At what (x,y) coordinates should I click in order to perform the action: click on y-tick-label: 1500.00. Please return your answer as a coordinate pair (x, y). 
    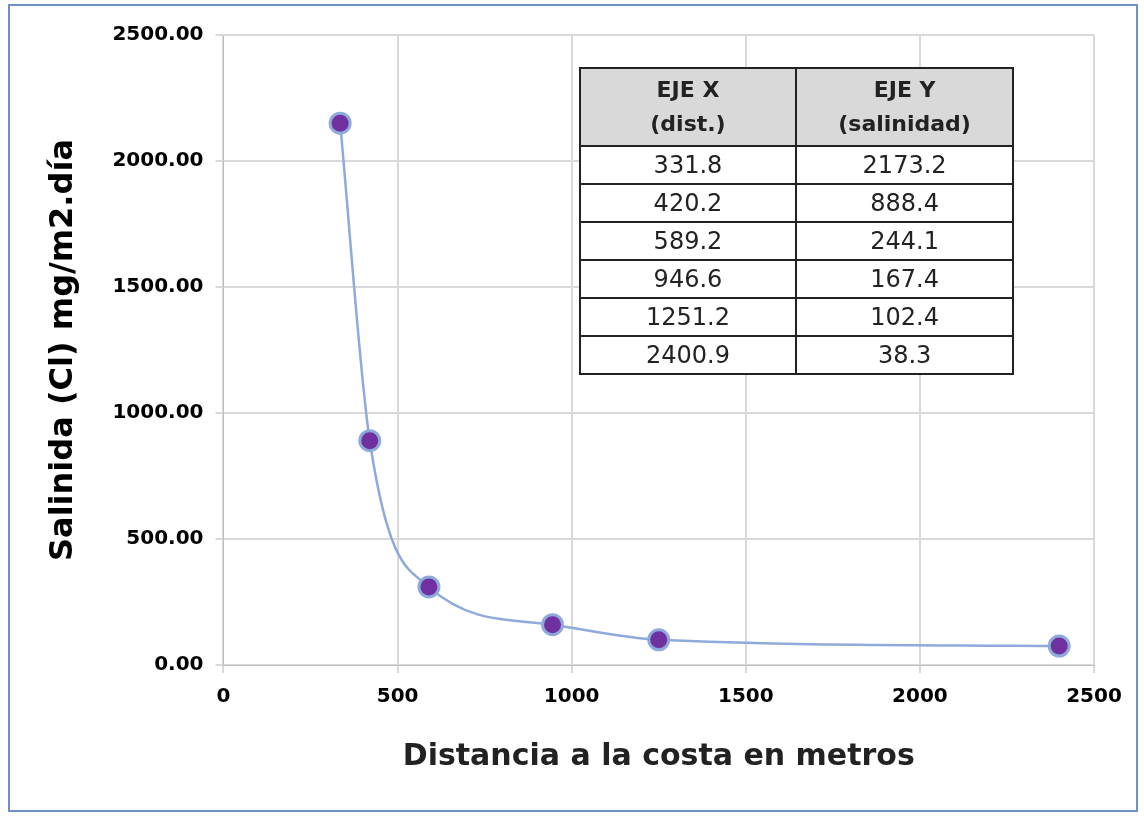
    Looking at the image, I should click on (158, 285).